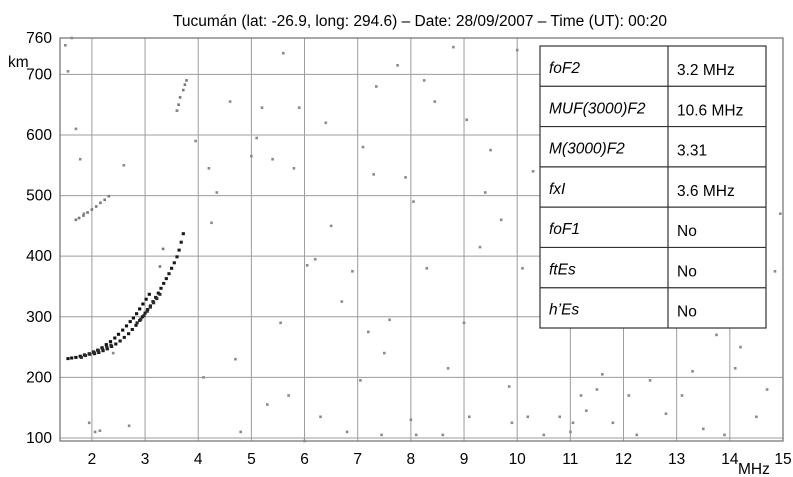 This screenshot has height=477, width=793. I want to click on table-param-label: foF1, so click(564, 229).